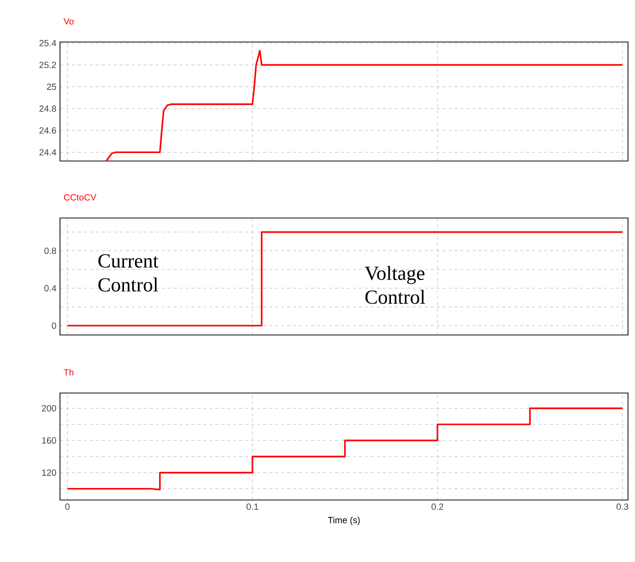 This screenshot has width=635, height=562. What do you see at coordinates (49, 472) in the screenshot?
I see `y-tick-label: 120` at bounding box center [49, 472].